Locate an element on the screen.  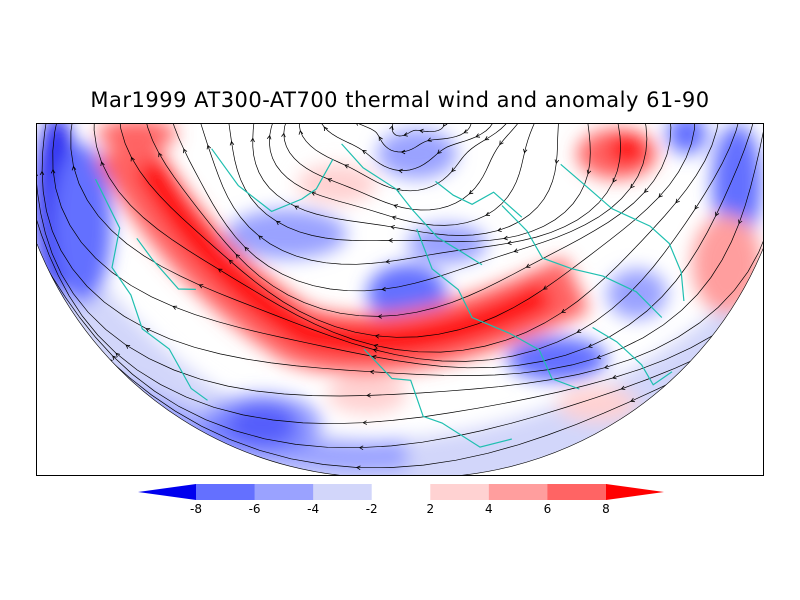
colorbar is located at coordinates (401, 492).